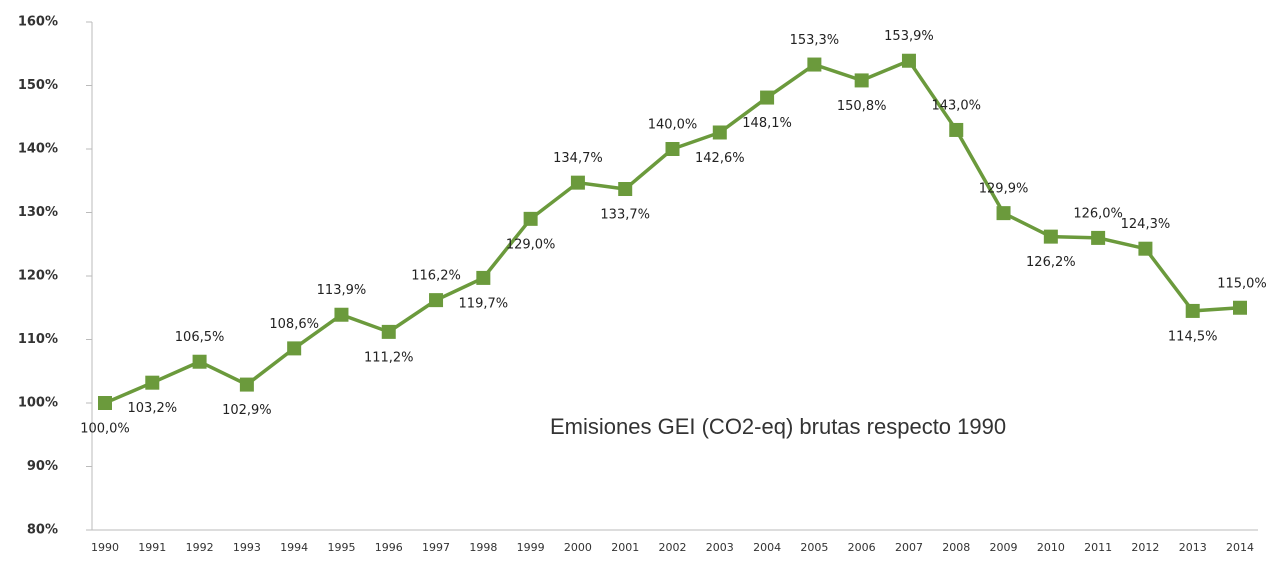 This screenshot has height=561, width=1285. What do you see at coordinates (105, 547) in the screenshot?
I see `x-tick-label: 1990` at bounding box center [105, 547].